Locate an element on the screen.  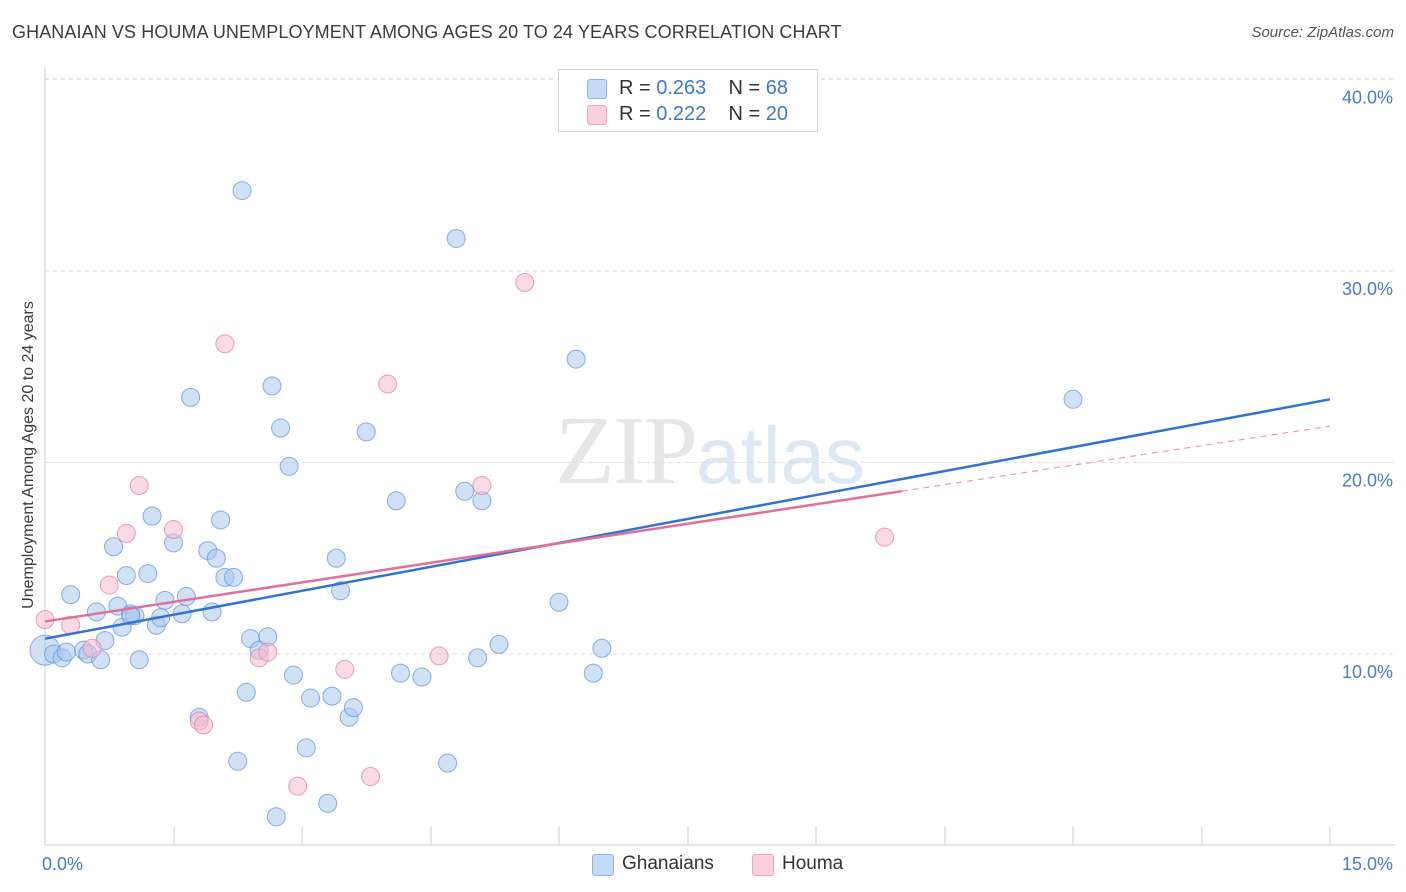
watermark: ZIPatlas is located at coordinates (710, 451).